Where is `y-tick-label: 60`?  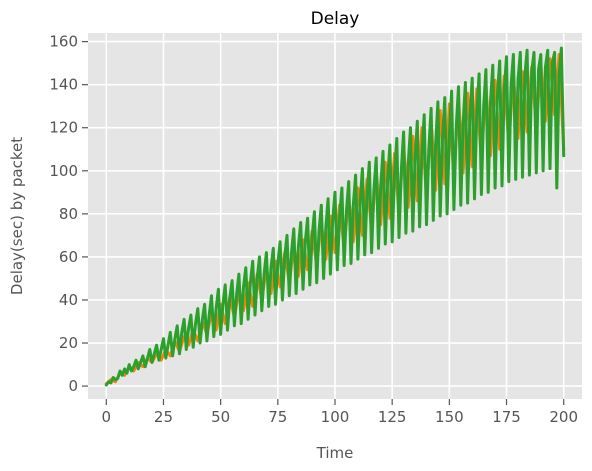 y-tick-label: 60 is located at coordinates (68, 257).